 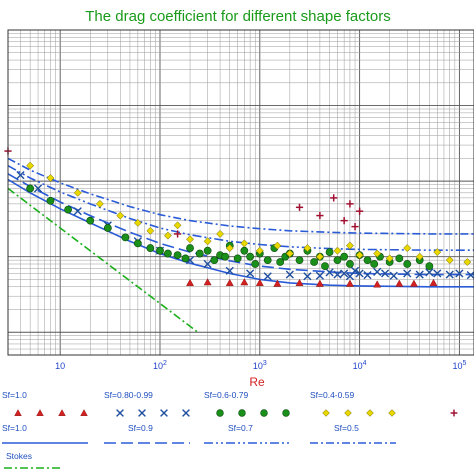 What do you see at coordinates (226, 395) in the screenshot?
I see `legend-label: Sf=0.6-0.79` at bounding box center [226, 395].